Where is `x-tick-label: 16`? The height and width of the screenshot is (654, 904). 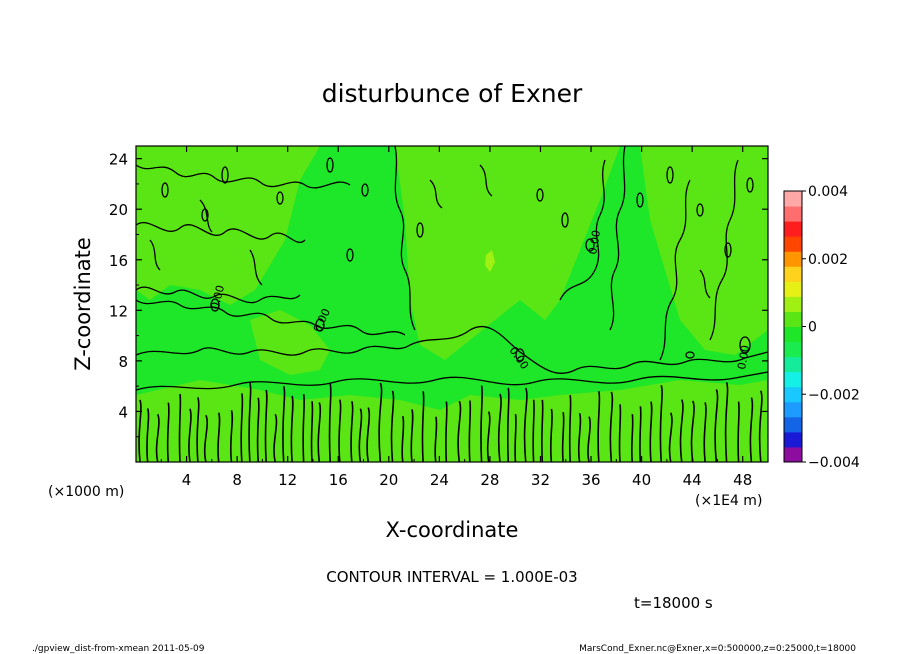 x-tick-label: 16 is located at coordinates (338, 480).